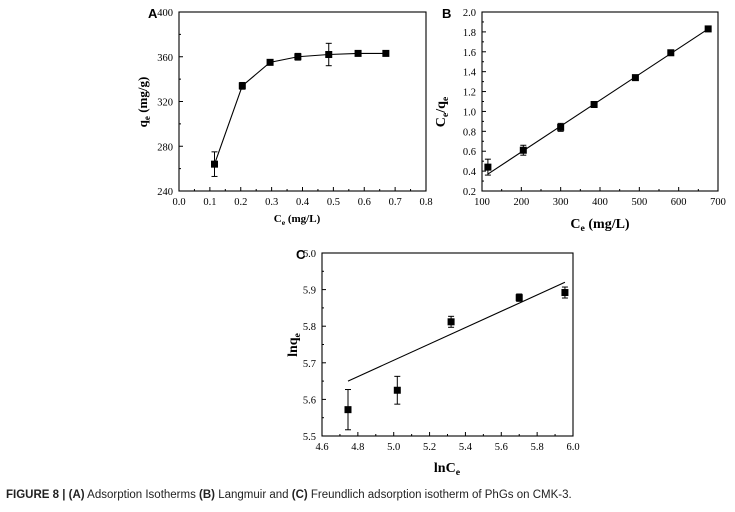 This screenshot has height=512, width=735. Describe the element at coordinates (178, 202) in the screenshot. I see `x-tick-label: 0.0` at that location.